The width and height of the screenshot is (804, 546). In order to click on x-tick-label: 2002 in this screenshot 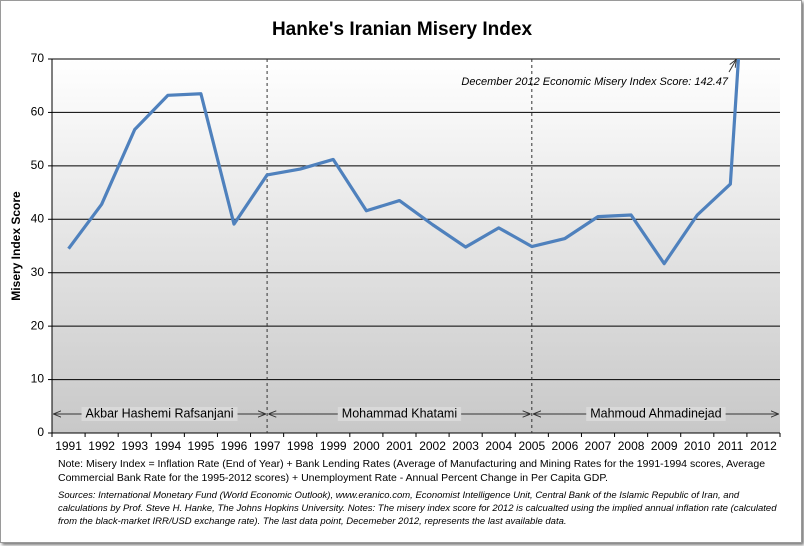, I will do `click(432, 446)`.